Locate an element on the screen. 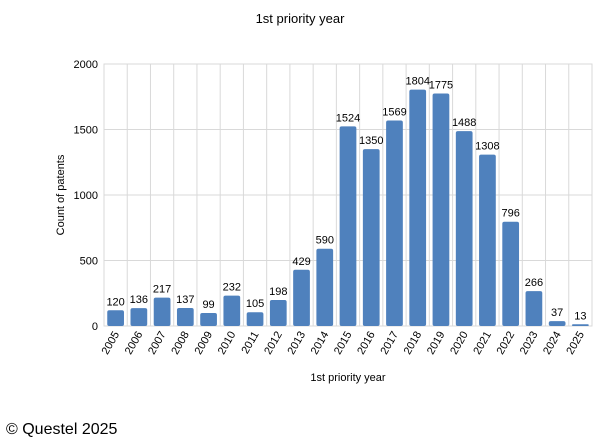 This screenshot has height=444, width=602. data-label-2023: 266 is located at coordinates (534, 283).